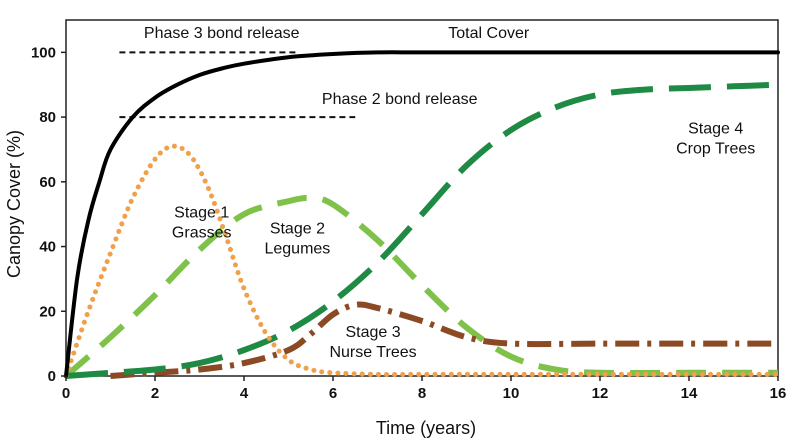  I want to click on annotation-label: Stage 1 Grasses, so click(202, 222).